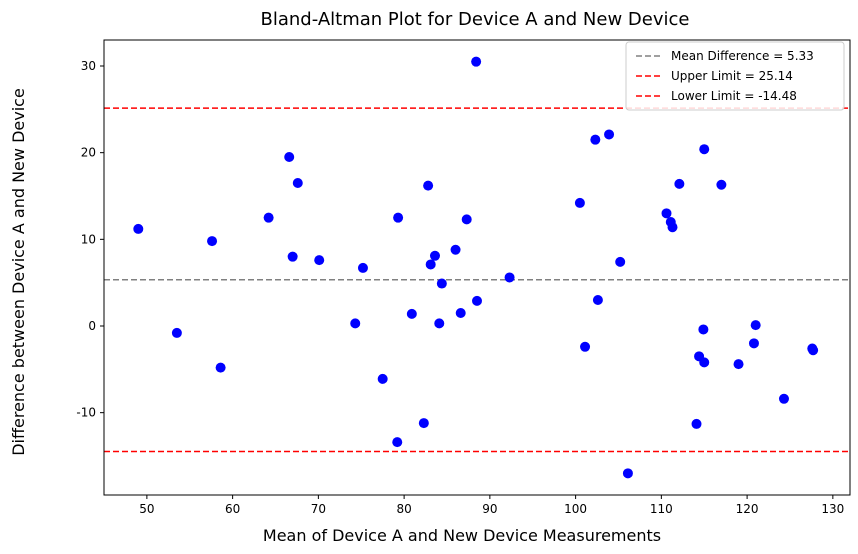 The height and width of the screenshot is (554, 858). I want to click on x-tick-label-6: 110, so click(661, 509).